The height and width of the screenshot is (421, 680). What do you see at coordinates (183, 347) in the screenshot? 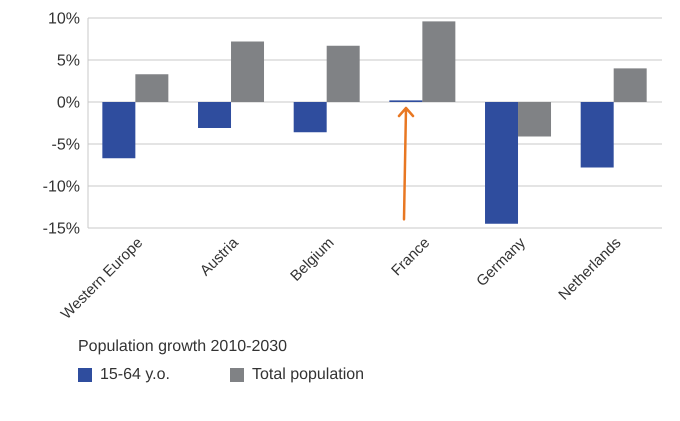
I see `legend-title: Population growth 2010-2030` at bounding box center [183, 347].